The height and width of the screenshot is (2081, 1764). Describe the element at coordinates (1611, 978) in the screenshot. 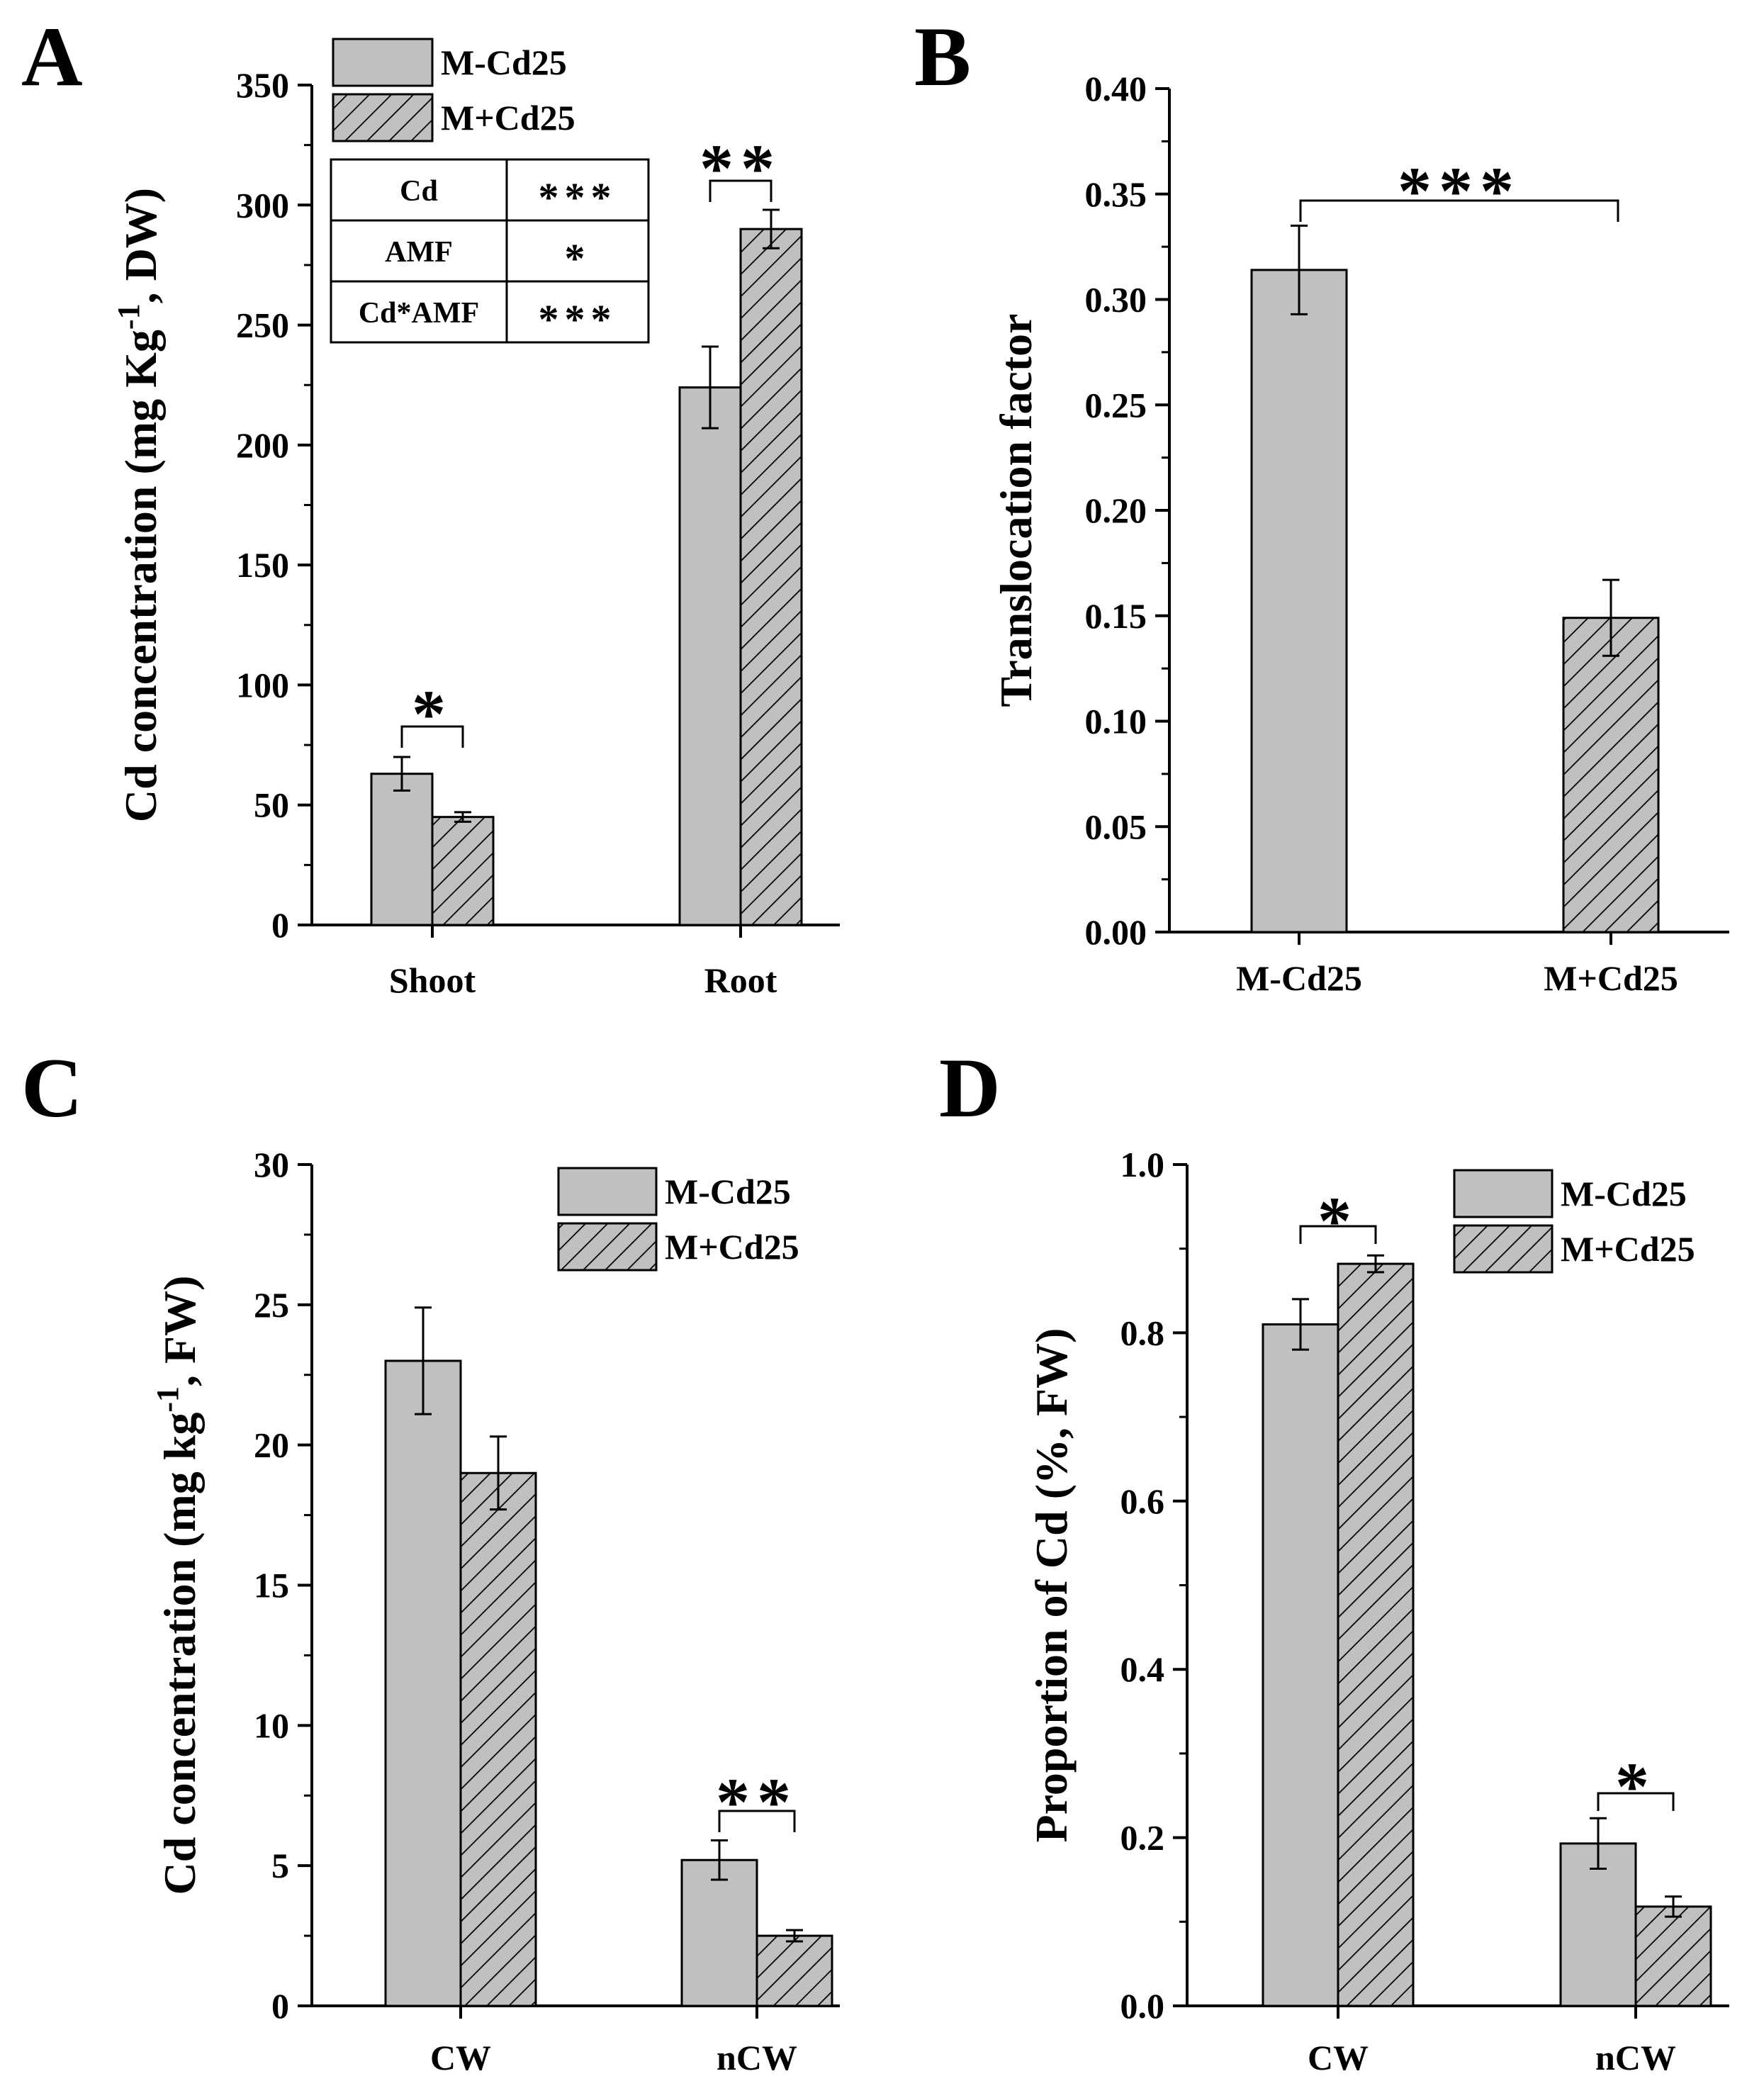

I see `x-tick-label: M+Cd25` at that location.